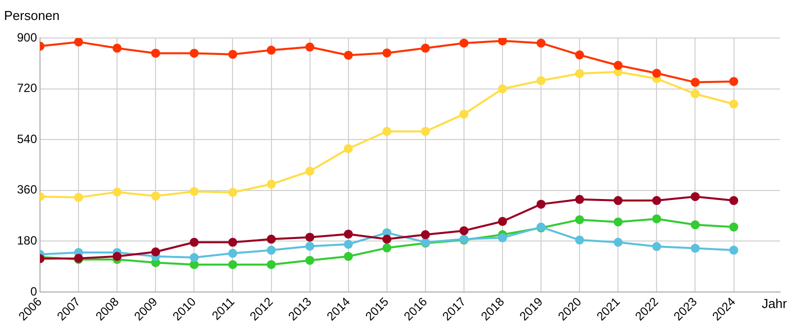 The width and height of the screenshot is (795, 331). Describe the element at coordinates (27, 88) in the screenshot. I see `y-tick-label: 720` at that location.